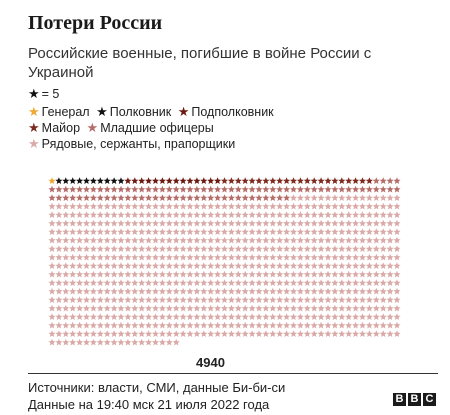 Image resolution: width=450 pixels, height=415 pixels. I want to click on legend-label: Младшие офицеры, so click(157, 128).